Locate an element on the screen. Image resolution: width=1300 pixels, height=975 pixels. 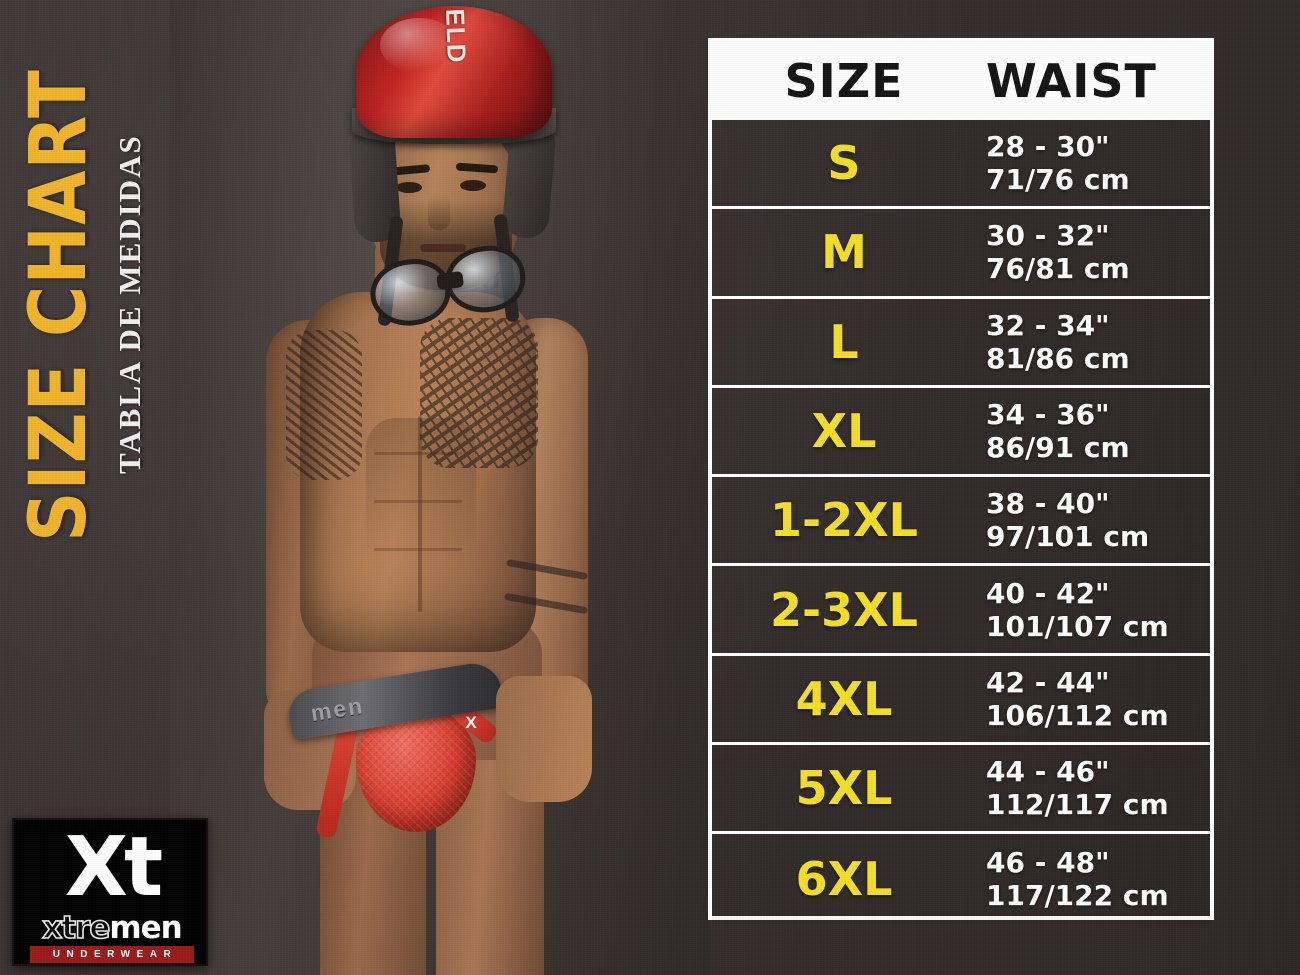
table-row: 1-2XL 38 - 40" 97/101 cm is located at coordinates (961, 522).